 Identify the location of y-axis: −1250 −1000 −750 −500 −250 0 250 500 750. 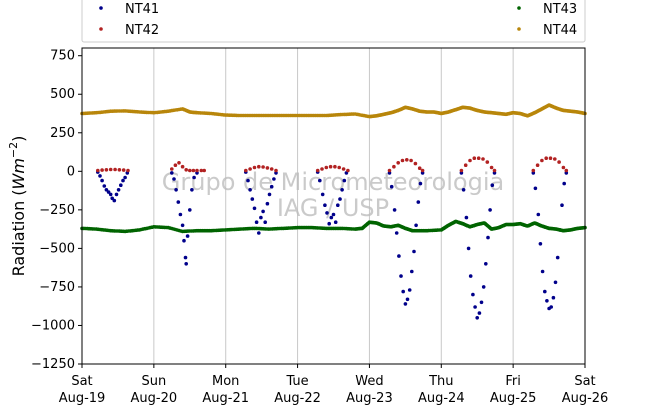
(56, 210).